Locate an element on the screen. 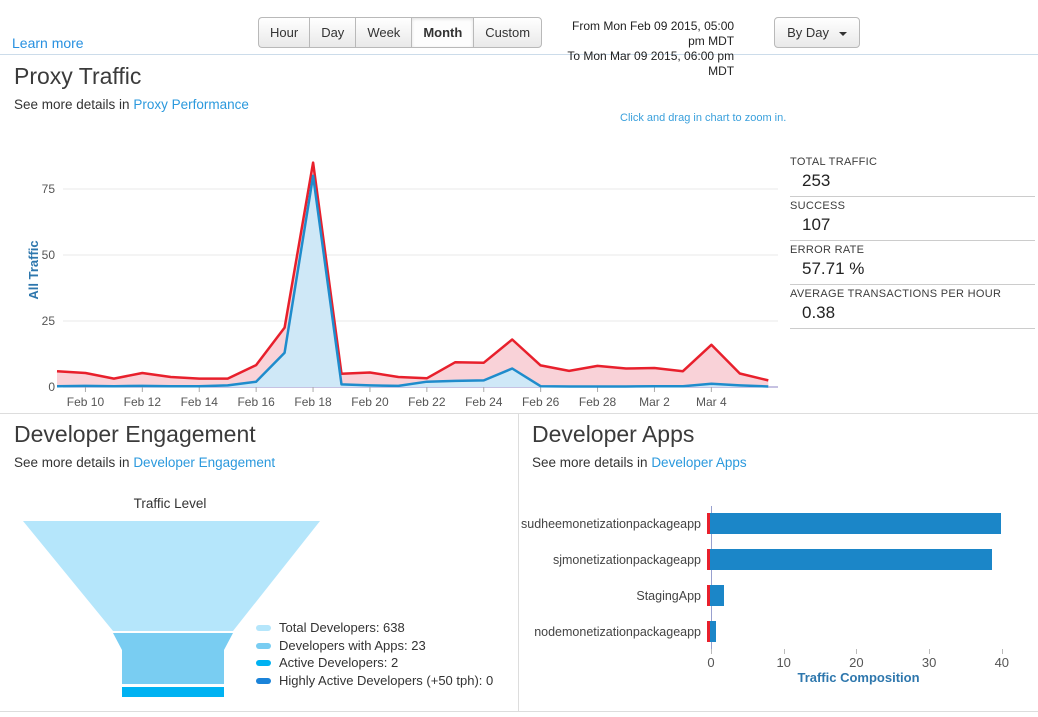  proxy-performance-link: Proxy Performance is located at coordinates (191, 104).